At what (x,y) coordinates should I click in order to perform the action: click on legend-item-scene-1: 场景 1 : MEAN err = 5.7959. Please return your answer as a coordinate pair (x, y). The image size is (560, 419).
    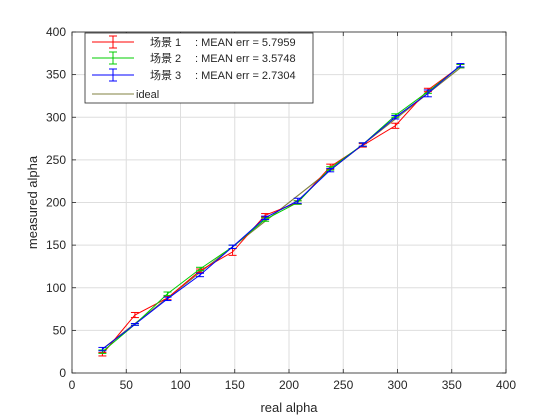
    Looking at the image, I should click on (194, 42).